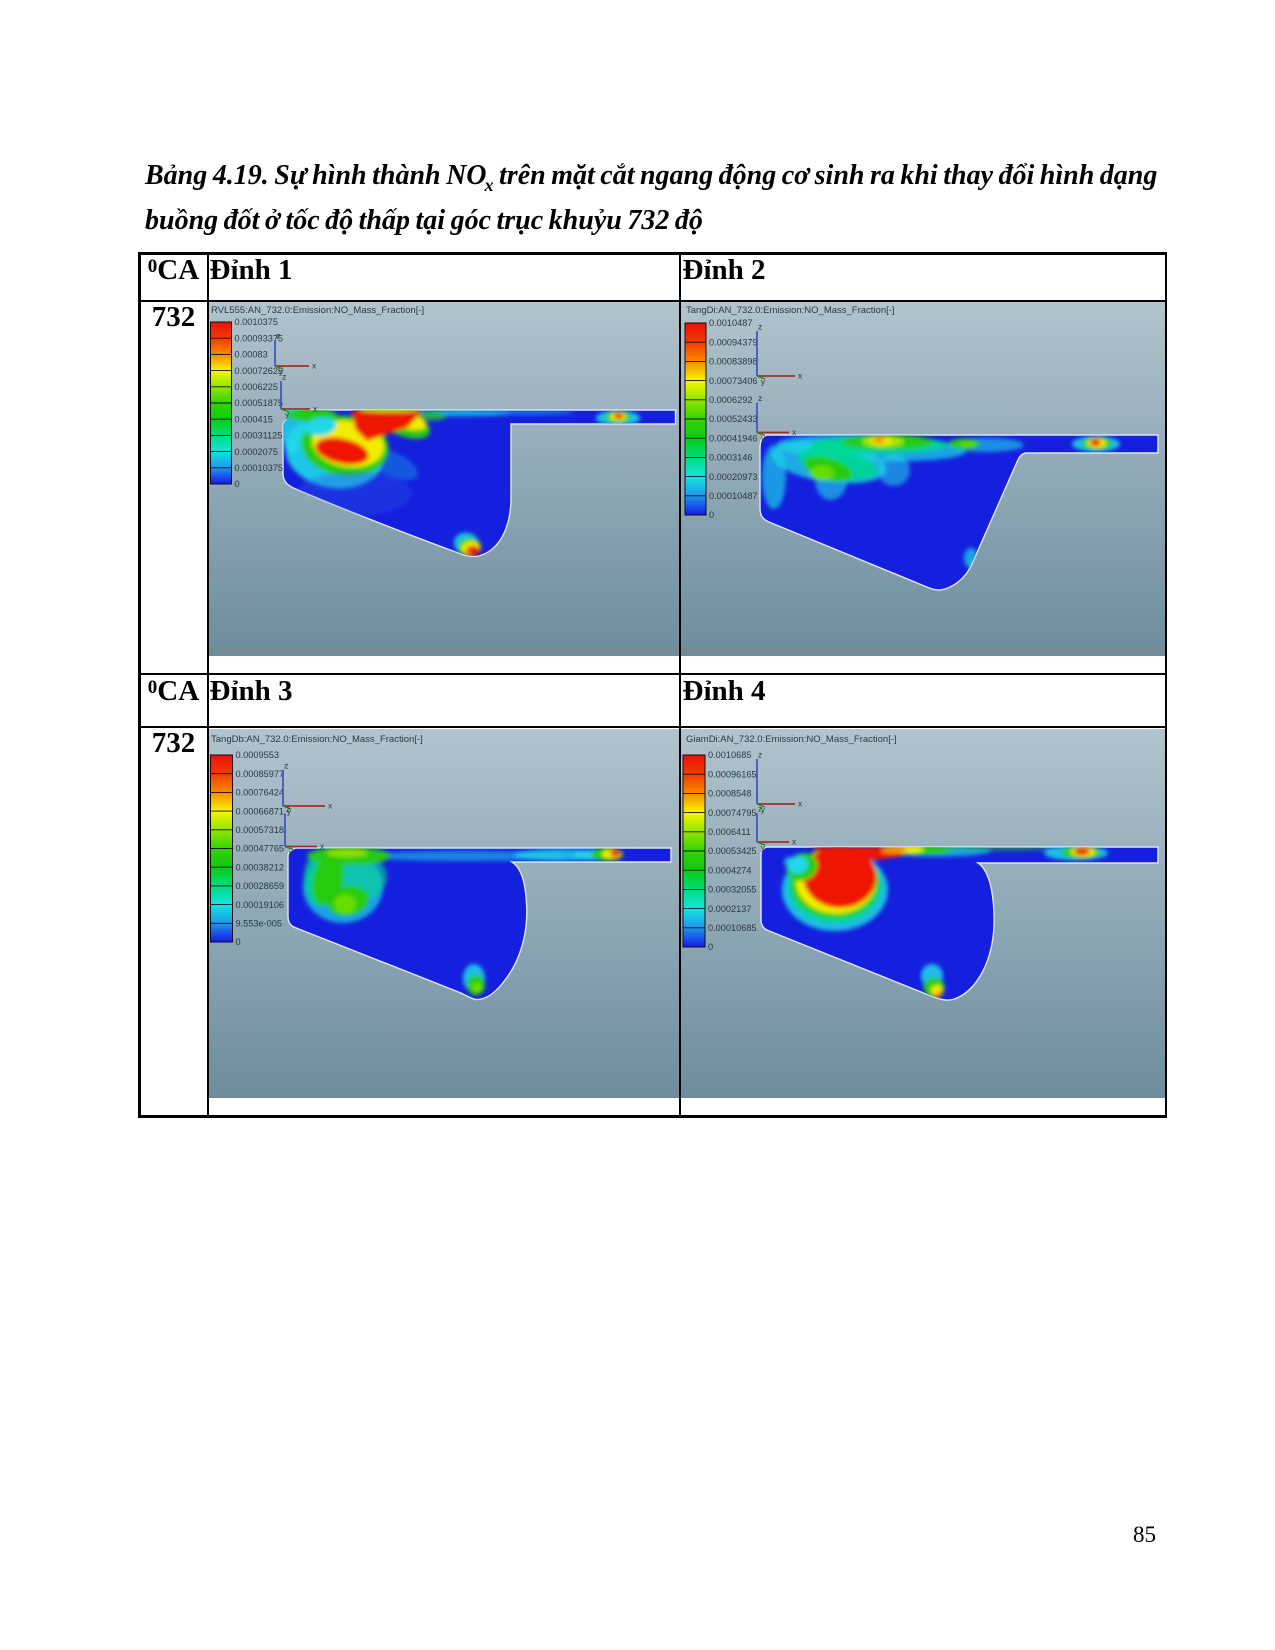 Image resolution: width=1275 pixels, height=1650 pixels. I want to click on svg-text: 9.553e-005, so click(259, 924).